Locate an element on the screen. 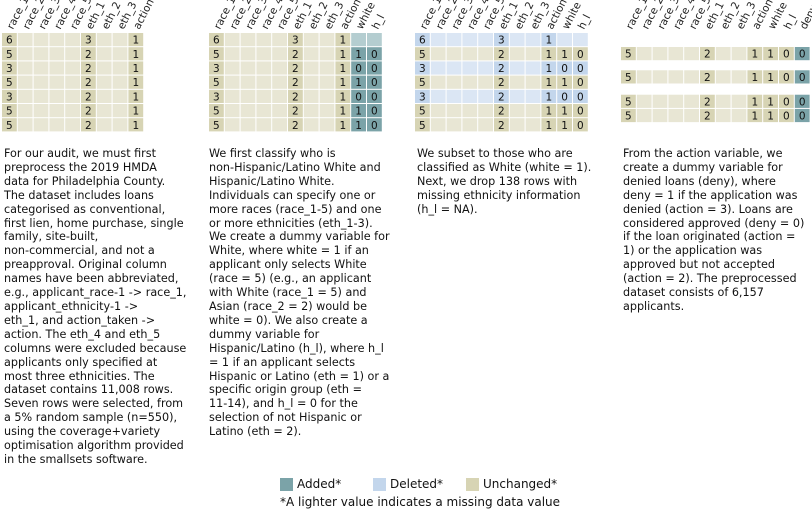  table-row: 5 2 1 is located at coordinates (73, 54).